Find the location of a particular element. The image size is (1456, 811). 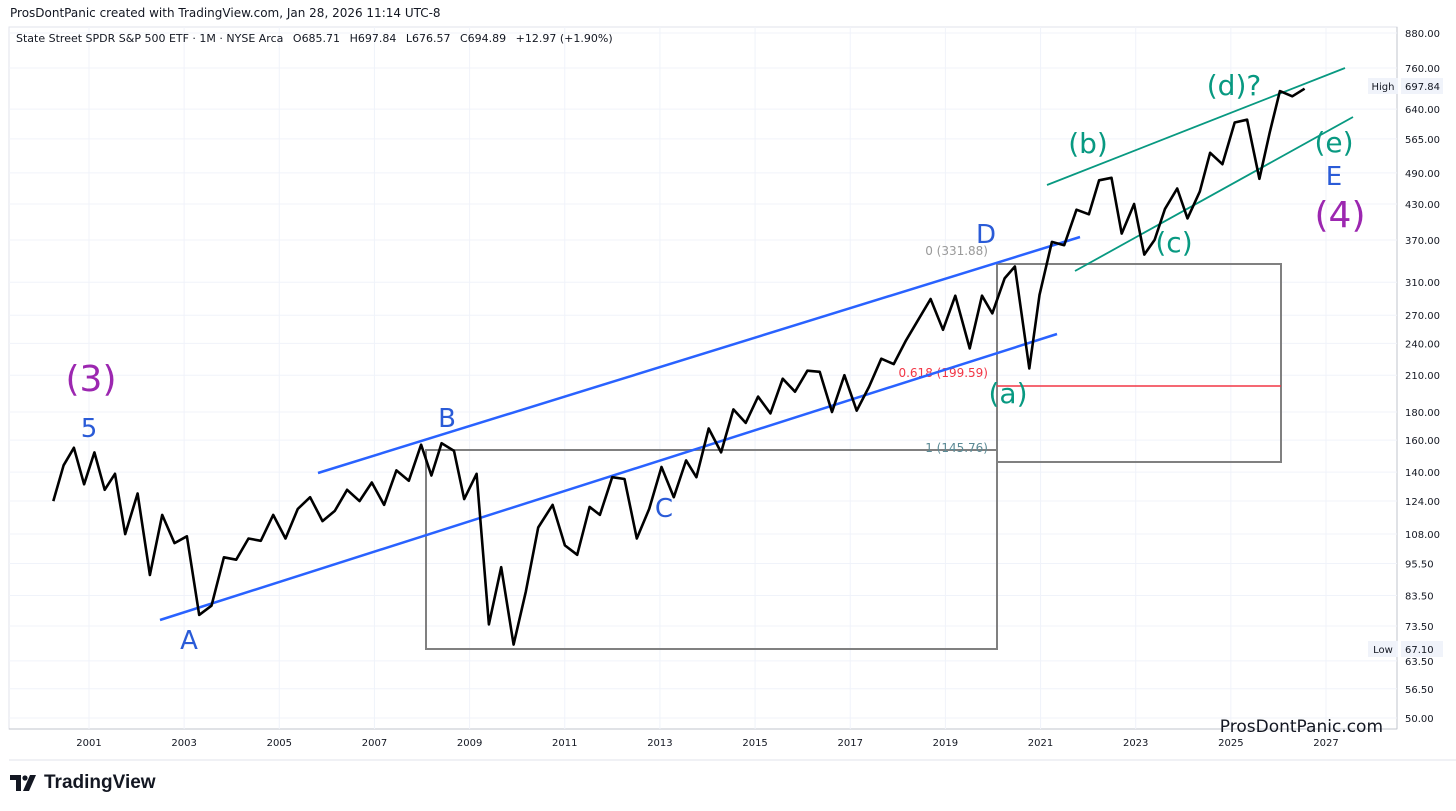

fib-0-label: 0 (331.88) is located at coordinates (956, 251).